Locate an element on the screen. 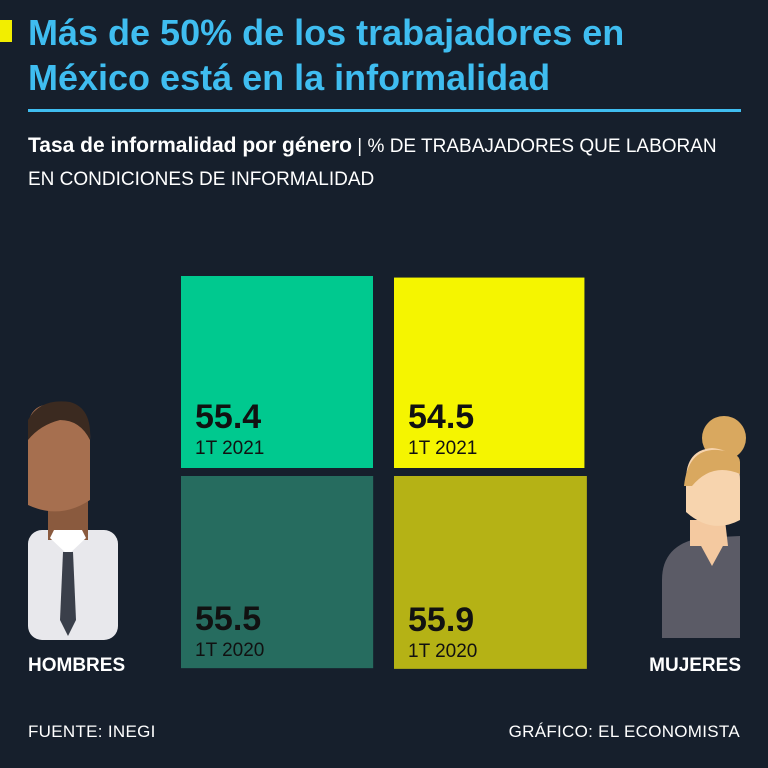 The height and width of the screenshot is (768, 768). data-label-value: 55.4 is located at coordinates (228, 417).